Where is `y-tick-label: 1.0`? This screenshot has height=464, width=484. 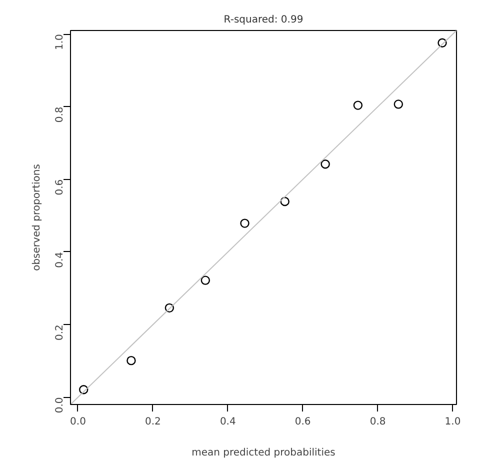
y-tick-label: 1.0 is located at coordinates (60, 42).